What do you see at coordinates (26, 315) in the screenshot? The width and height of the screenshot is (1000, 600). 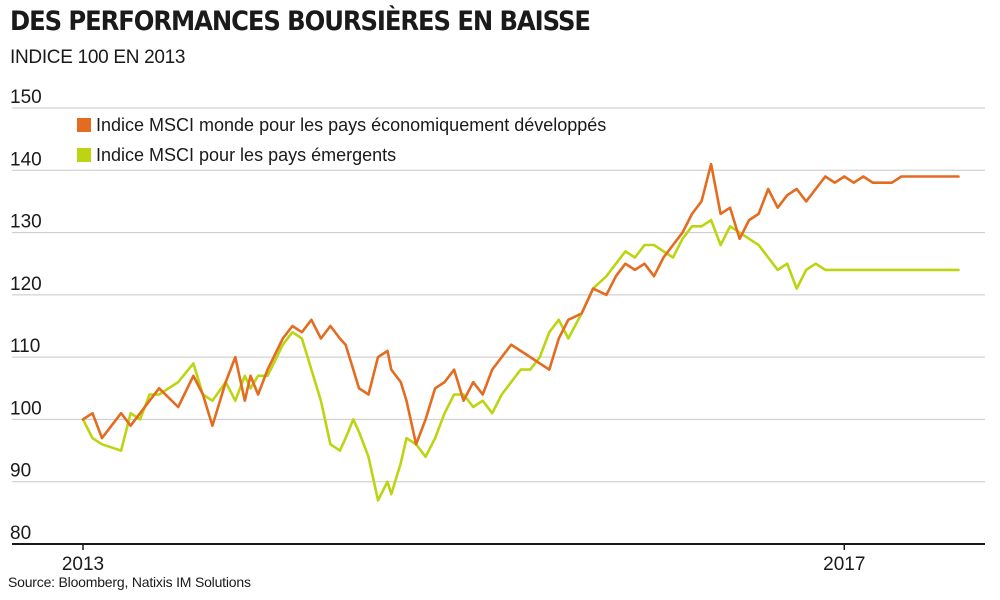 I see `y-axis-ticks: 80 90 100 110 120 130 140 150` at bounding box center [26, 315].